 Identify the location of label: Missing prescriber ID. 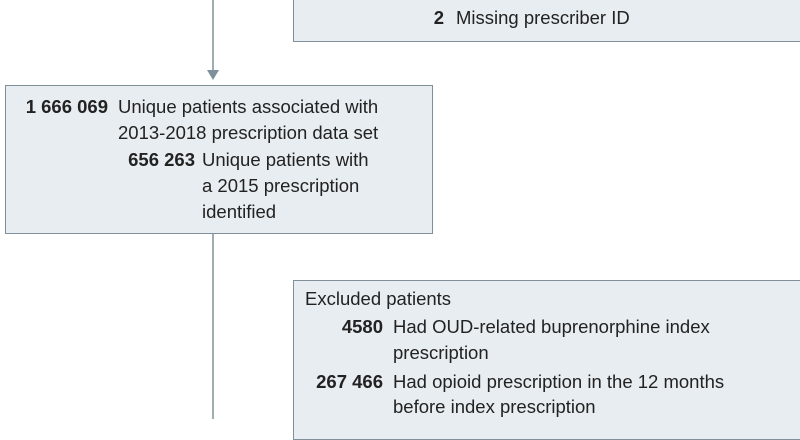
(543, 17).